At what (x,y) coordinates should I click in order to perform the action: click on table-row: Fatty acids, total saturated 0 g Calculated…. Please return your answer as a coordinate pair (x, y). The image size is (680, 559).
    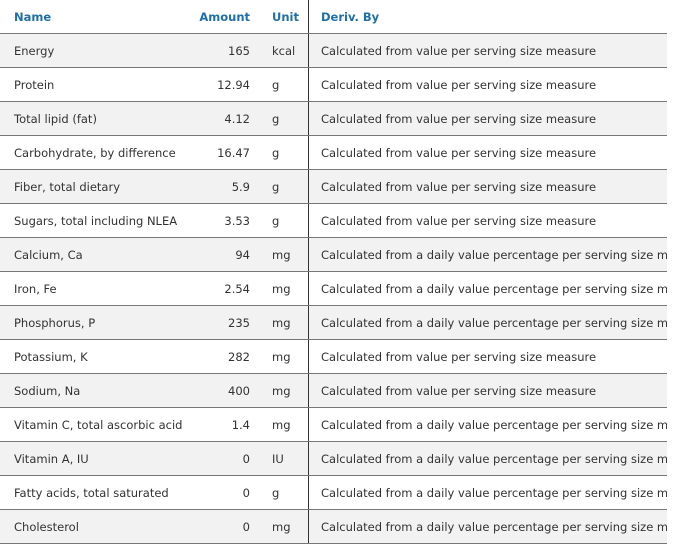
    Looking at the image, I should click on (333, 492).